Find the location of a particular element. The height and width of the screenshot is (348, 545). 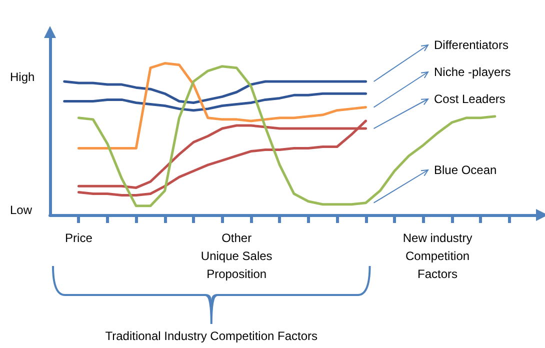

text: Niche -players is located at coordinates (472, 72).